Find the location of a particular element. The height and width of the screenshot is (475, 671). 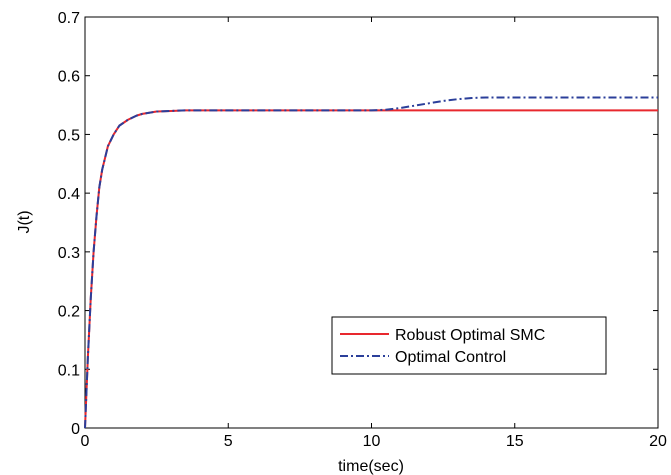

y-tick-label: 0.1 is located at coordinates (69, 370).